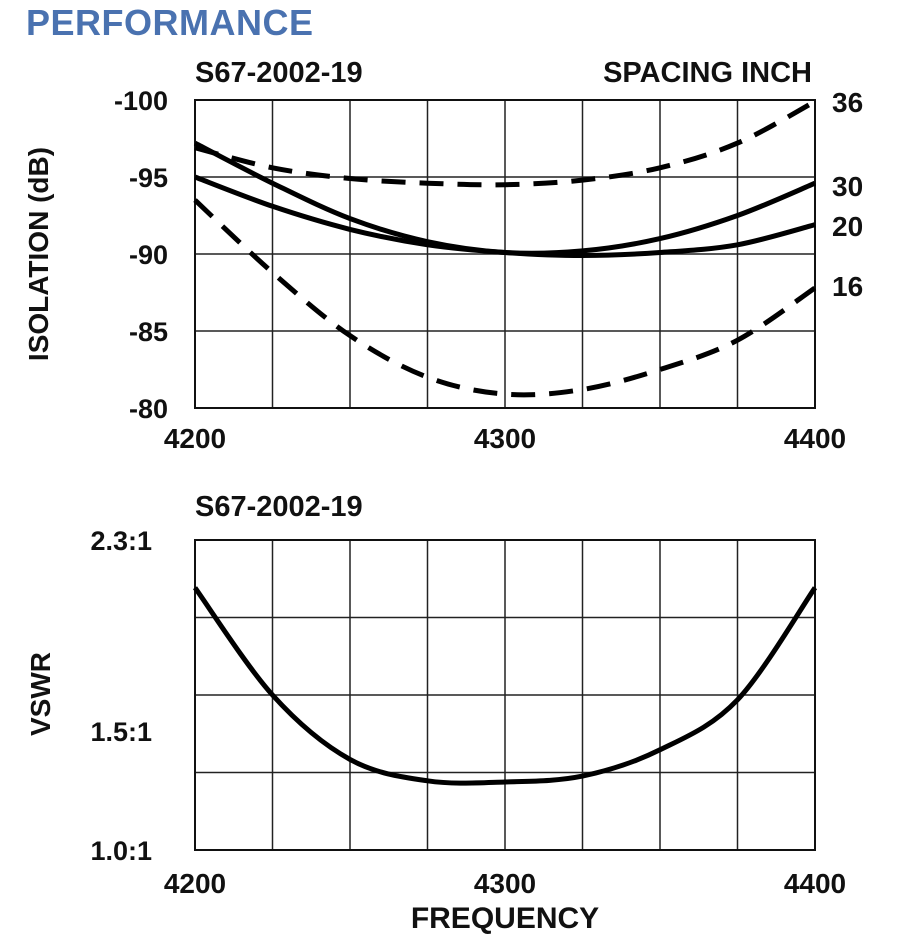 The height and width of the screenshot is (940, 900). I want to click on legend-title: SPACING INCH, so click(707, 73).